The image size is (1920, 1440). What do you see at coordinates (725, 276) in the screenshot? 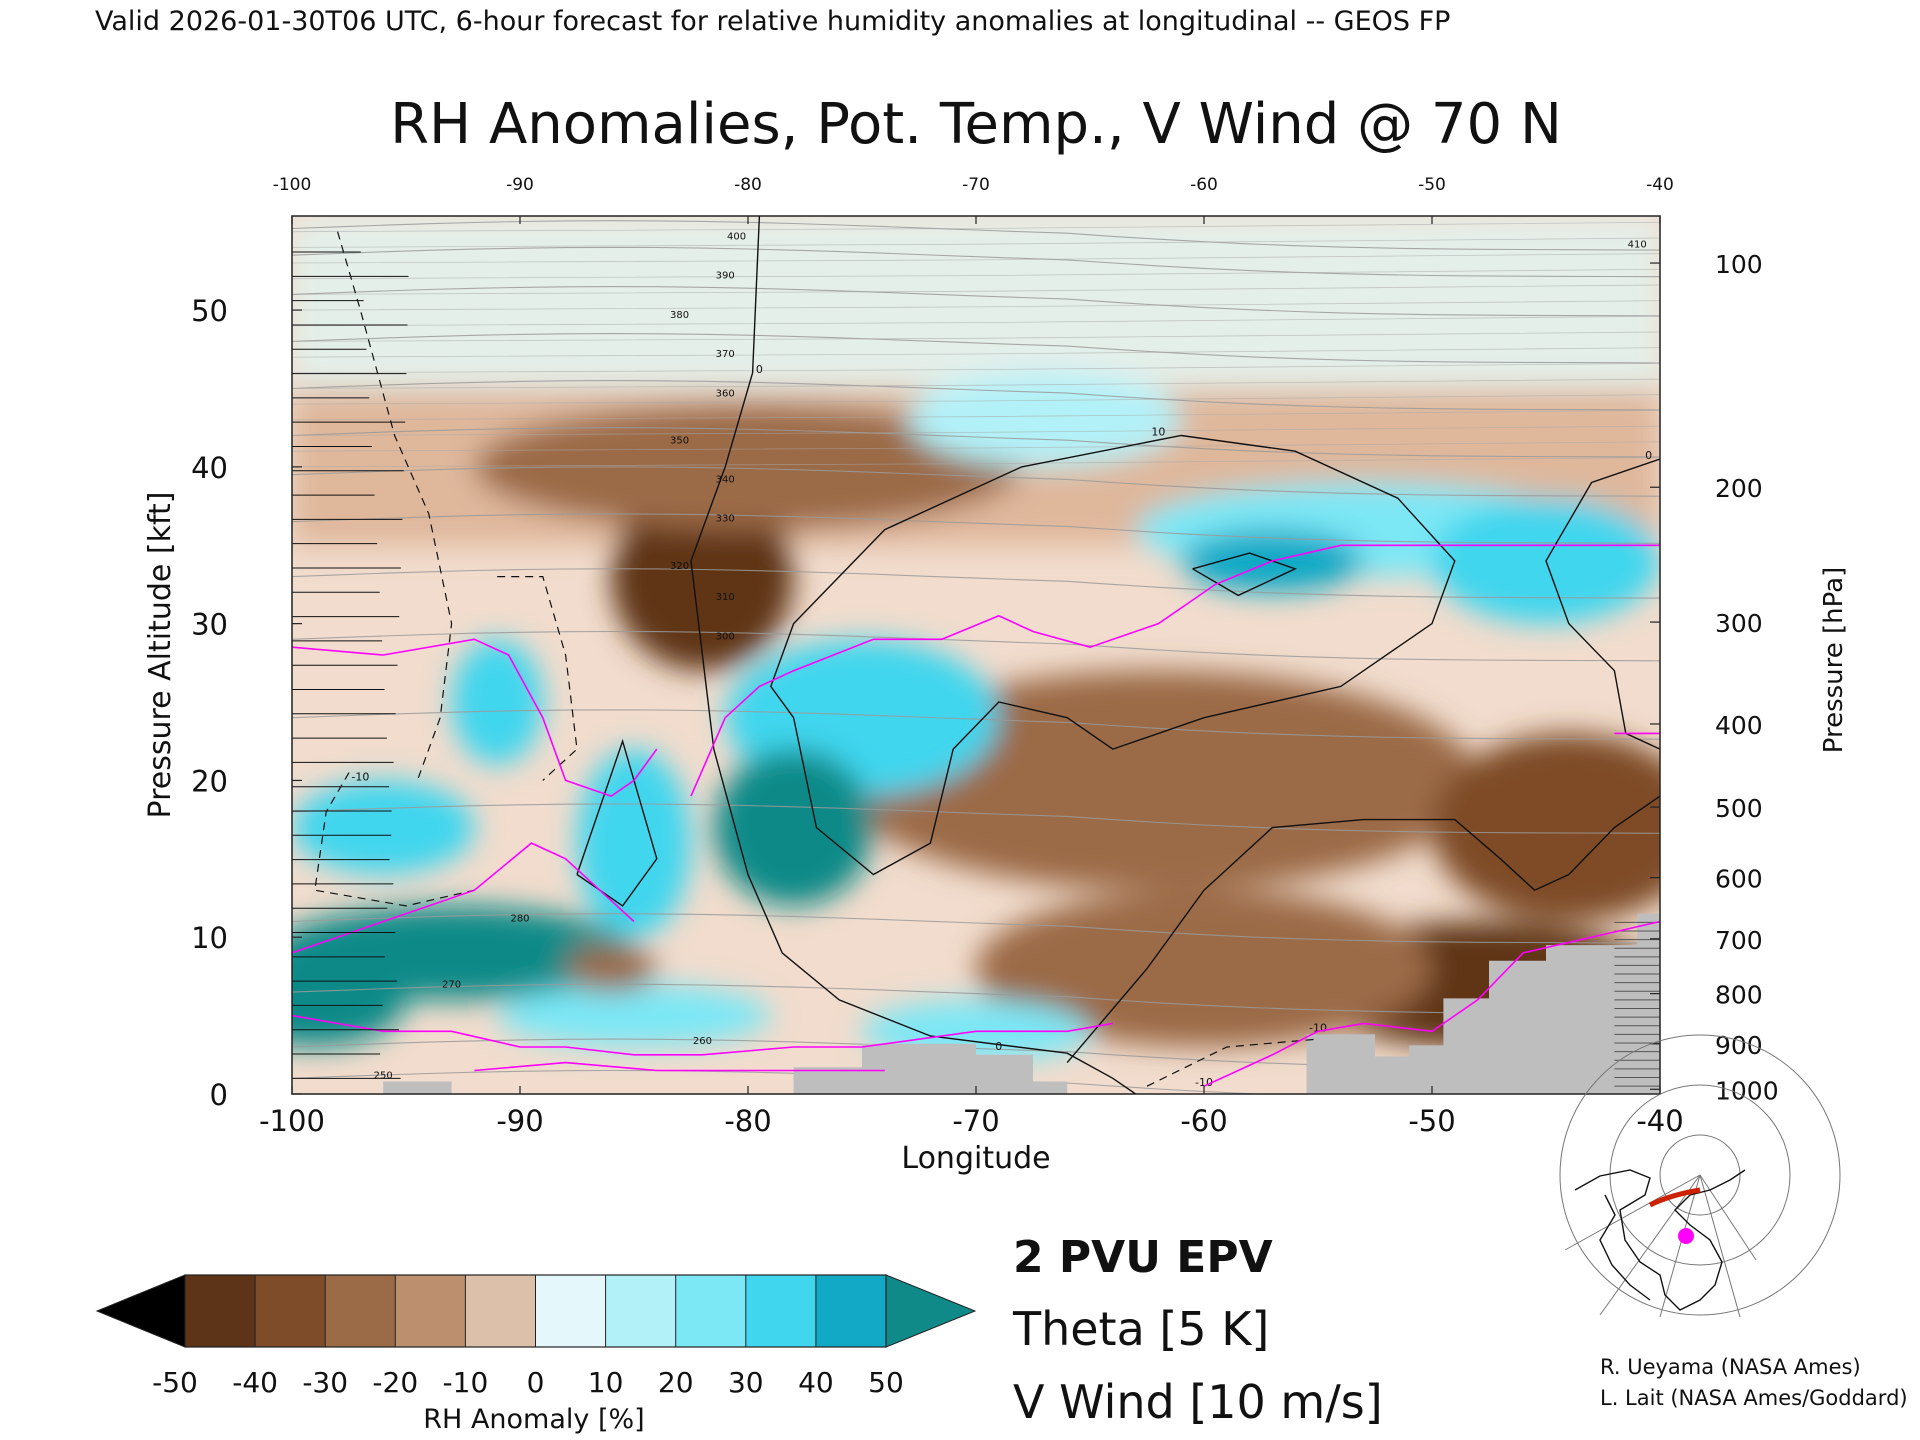
I see `theta-label: 390` at bounding box center [725, 276].